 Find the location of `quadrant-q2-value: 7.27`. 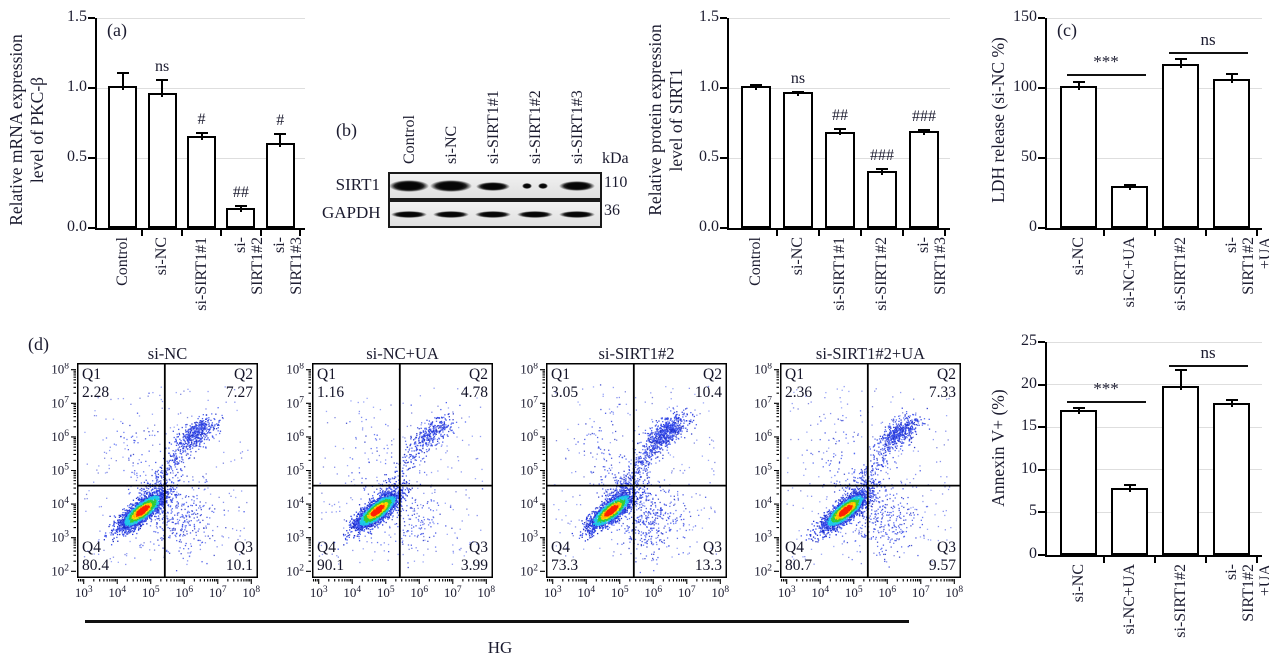

quadrant-q2-value: 7.27 is located at coordinates (239, 392).